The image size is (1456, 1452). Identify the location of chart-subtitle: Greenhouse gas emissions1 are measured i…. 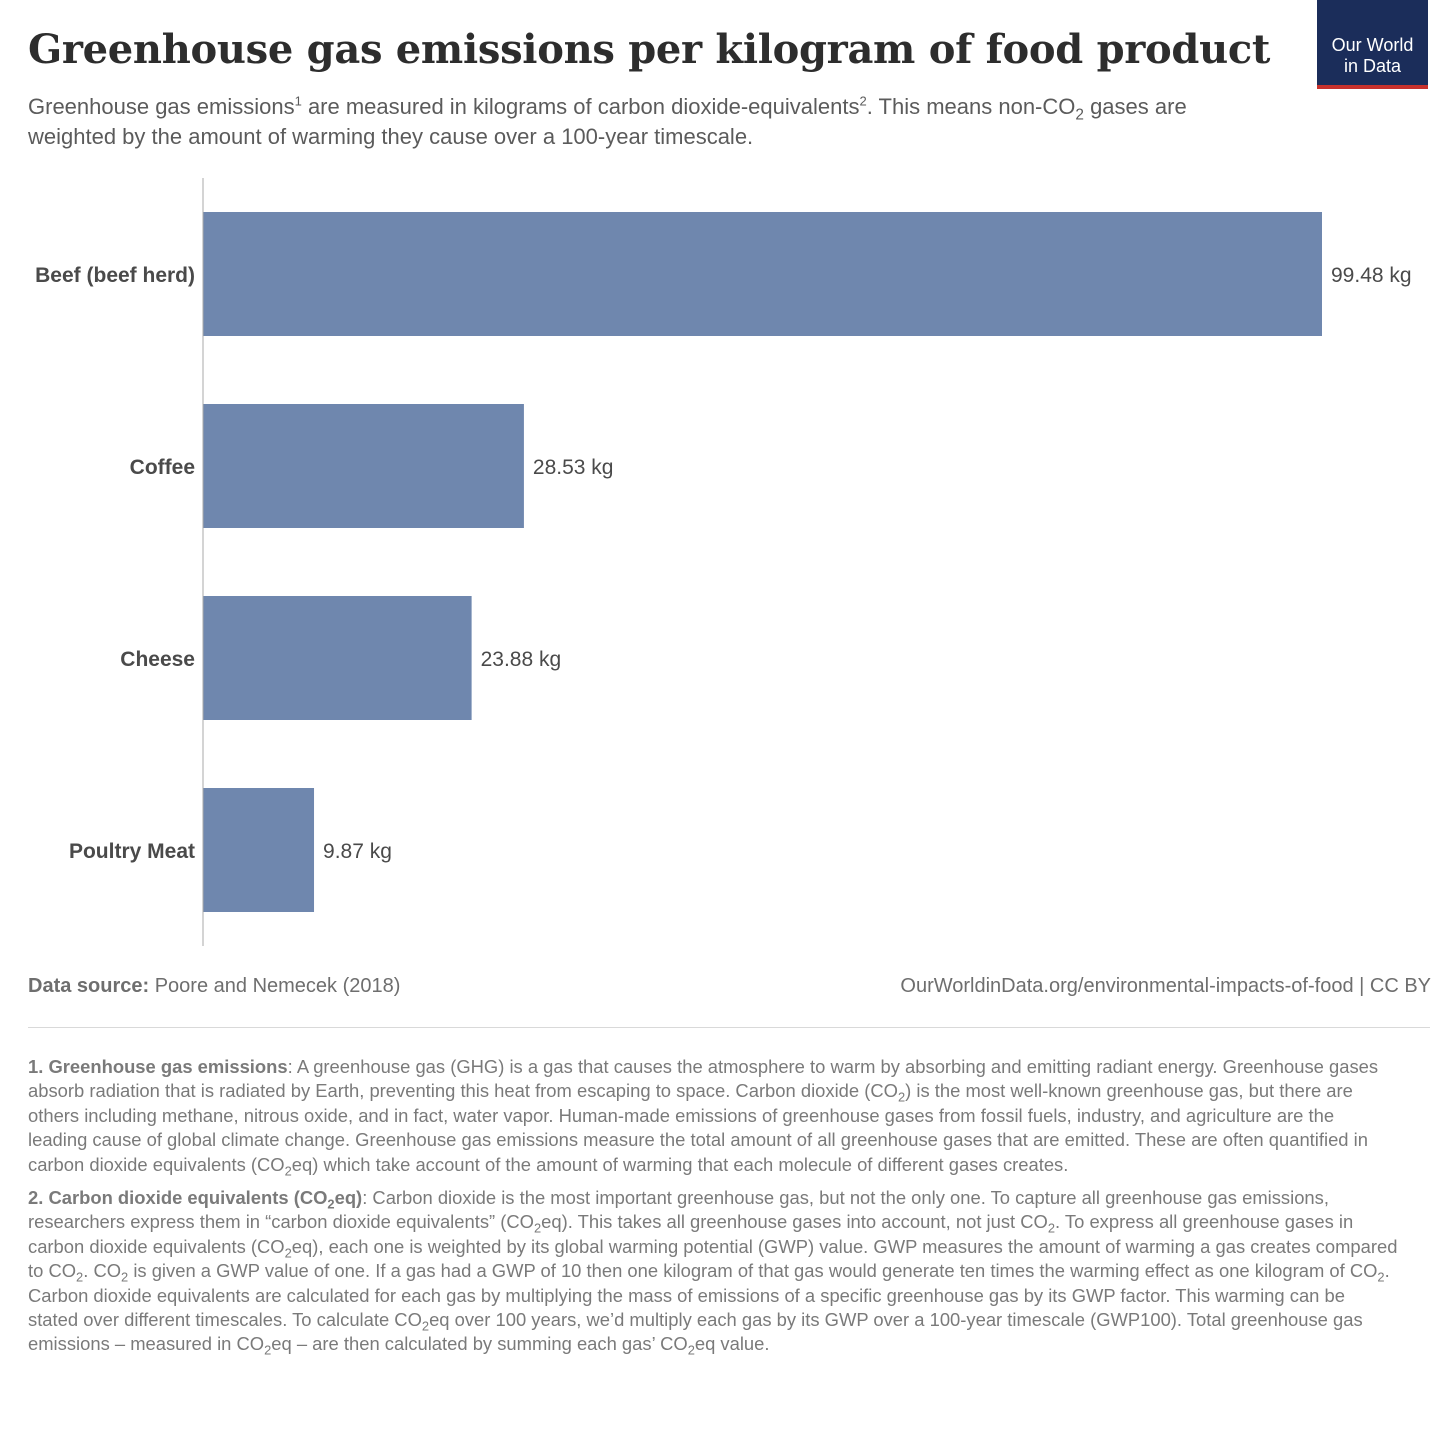
(638, 122).